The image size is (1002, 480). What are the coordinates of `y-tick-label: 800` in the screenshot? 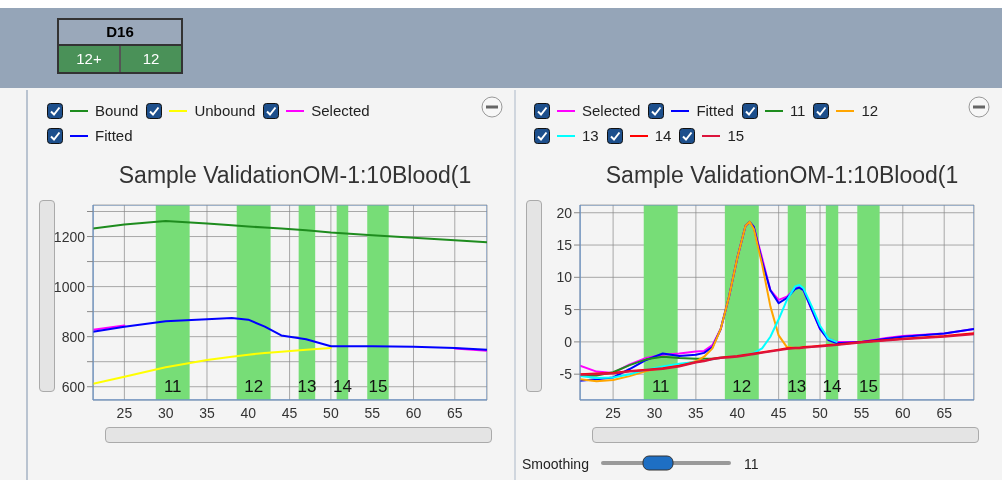 It's located at (73, 336).